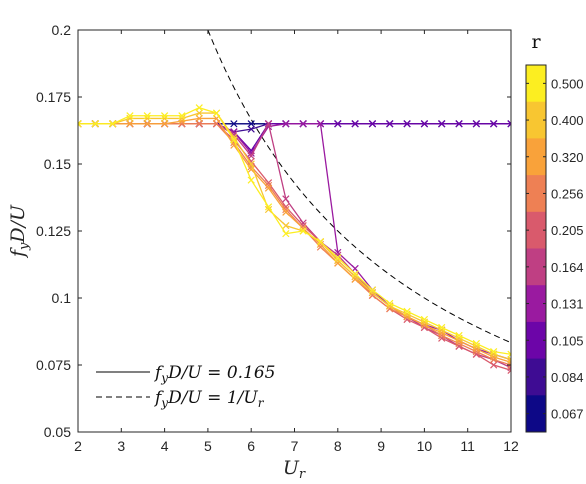  Describe the element at coordinates (567, 267) in the screenshot. I see `colorbar-label: 0.164` at that location.